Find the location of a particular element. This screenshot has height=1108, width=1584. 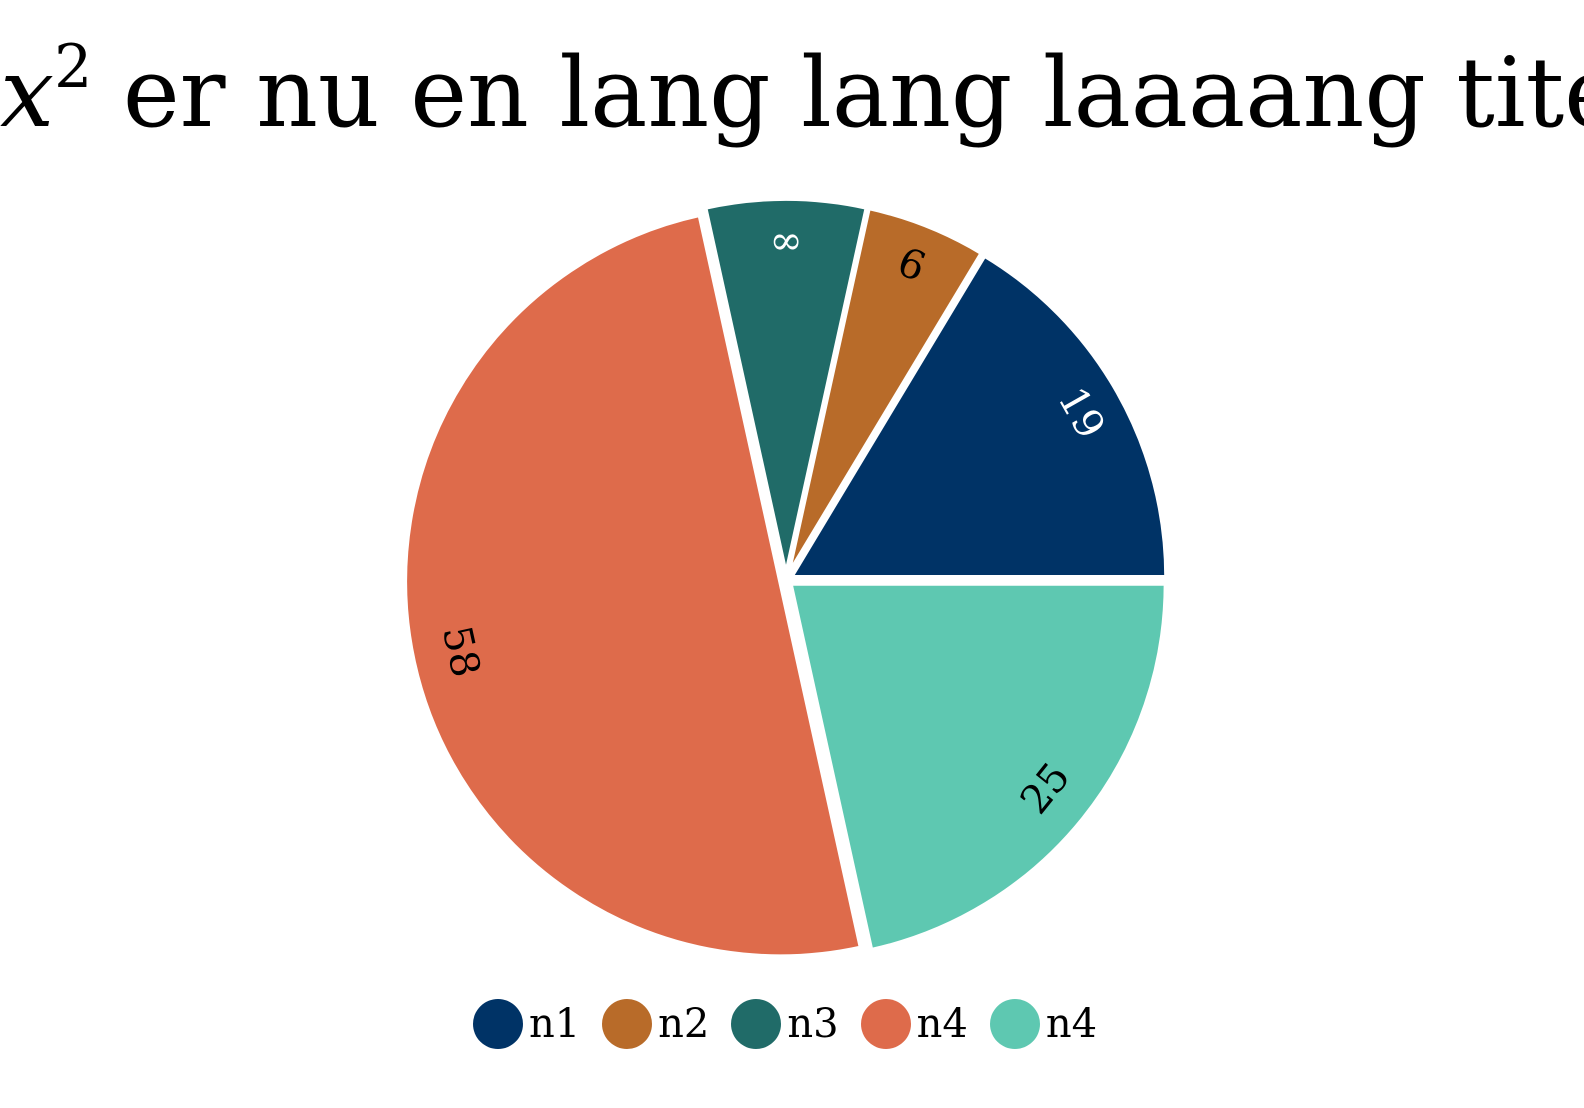

legend-item-4: n4 is located at coordinates (921, 1024).